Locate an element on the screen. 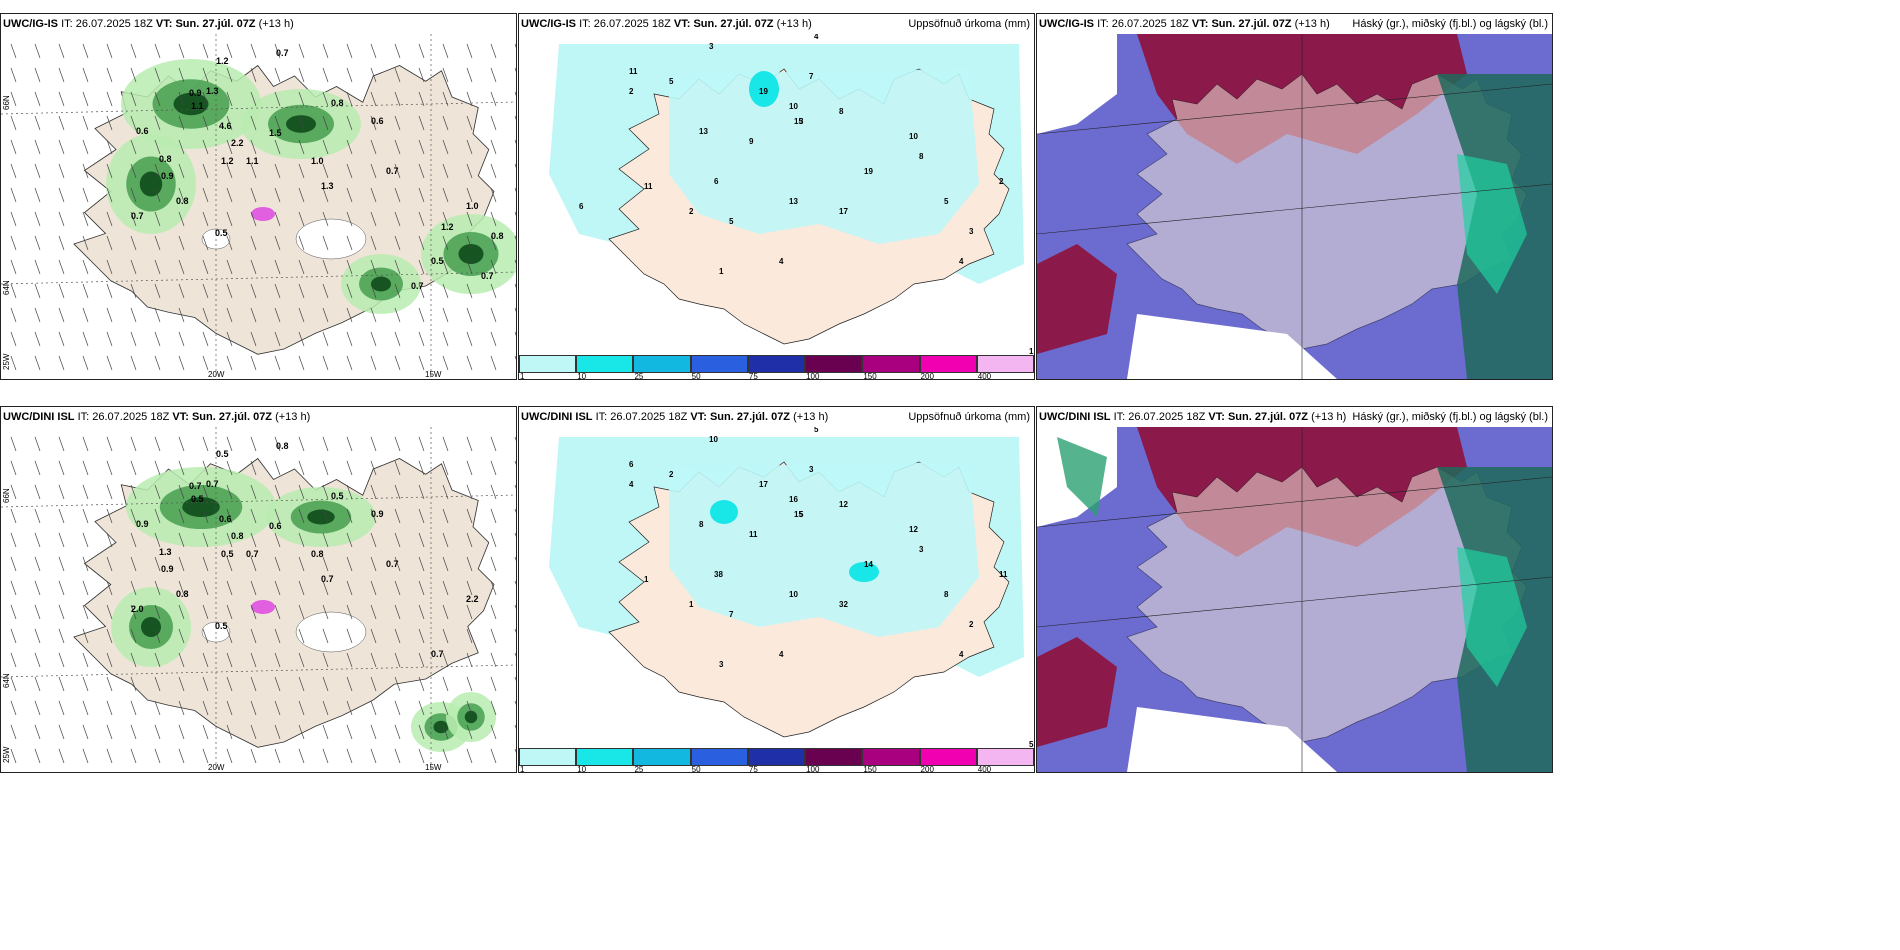 This screenshot has height=950, width=1900. precip-value-label: 14 is located at coordinates (868, 564).